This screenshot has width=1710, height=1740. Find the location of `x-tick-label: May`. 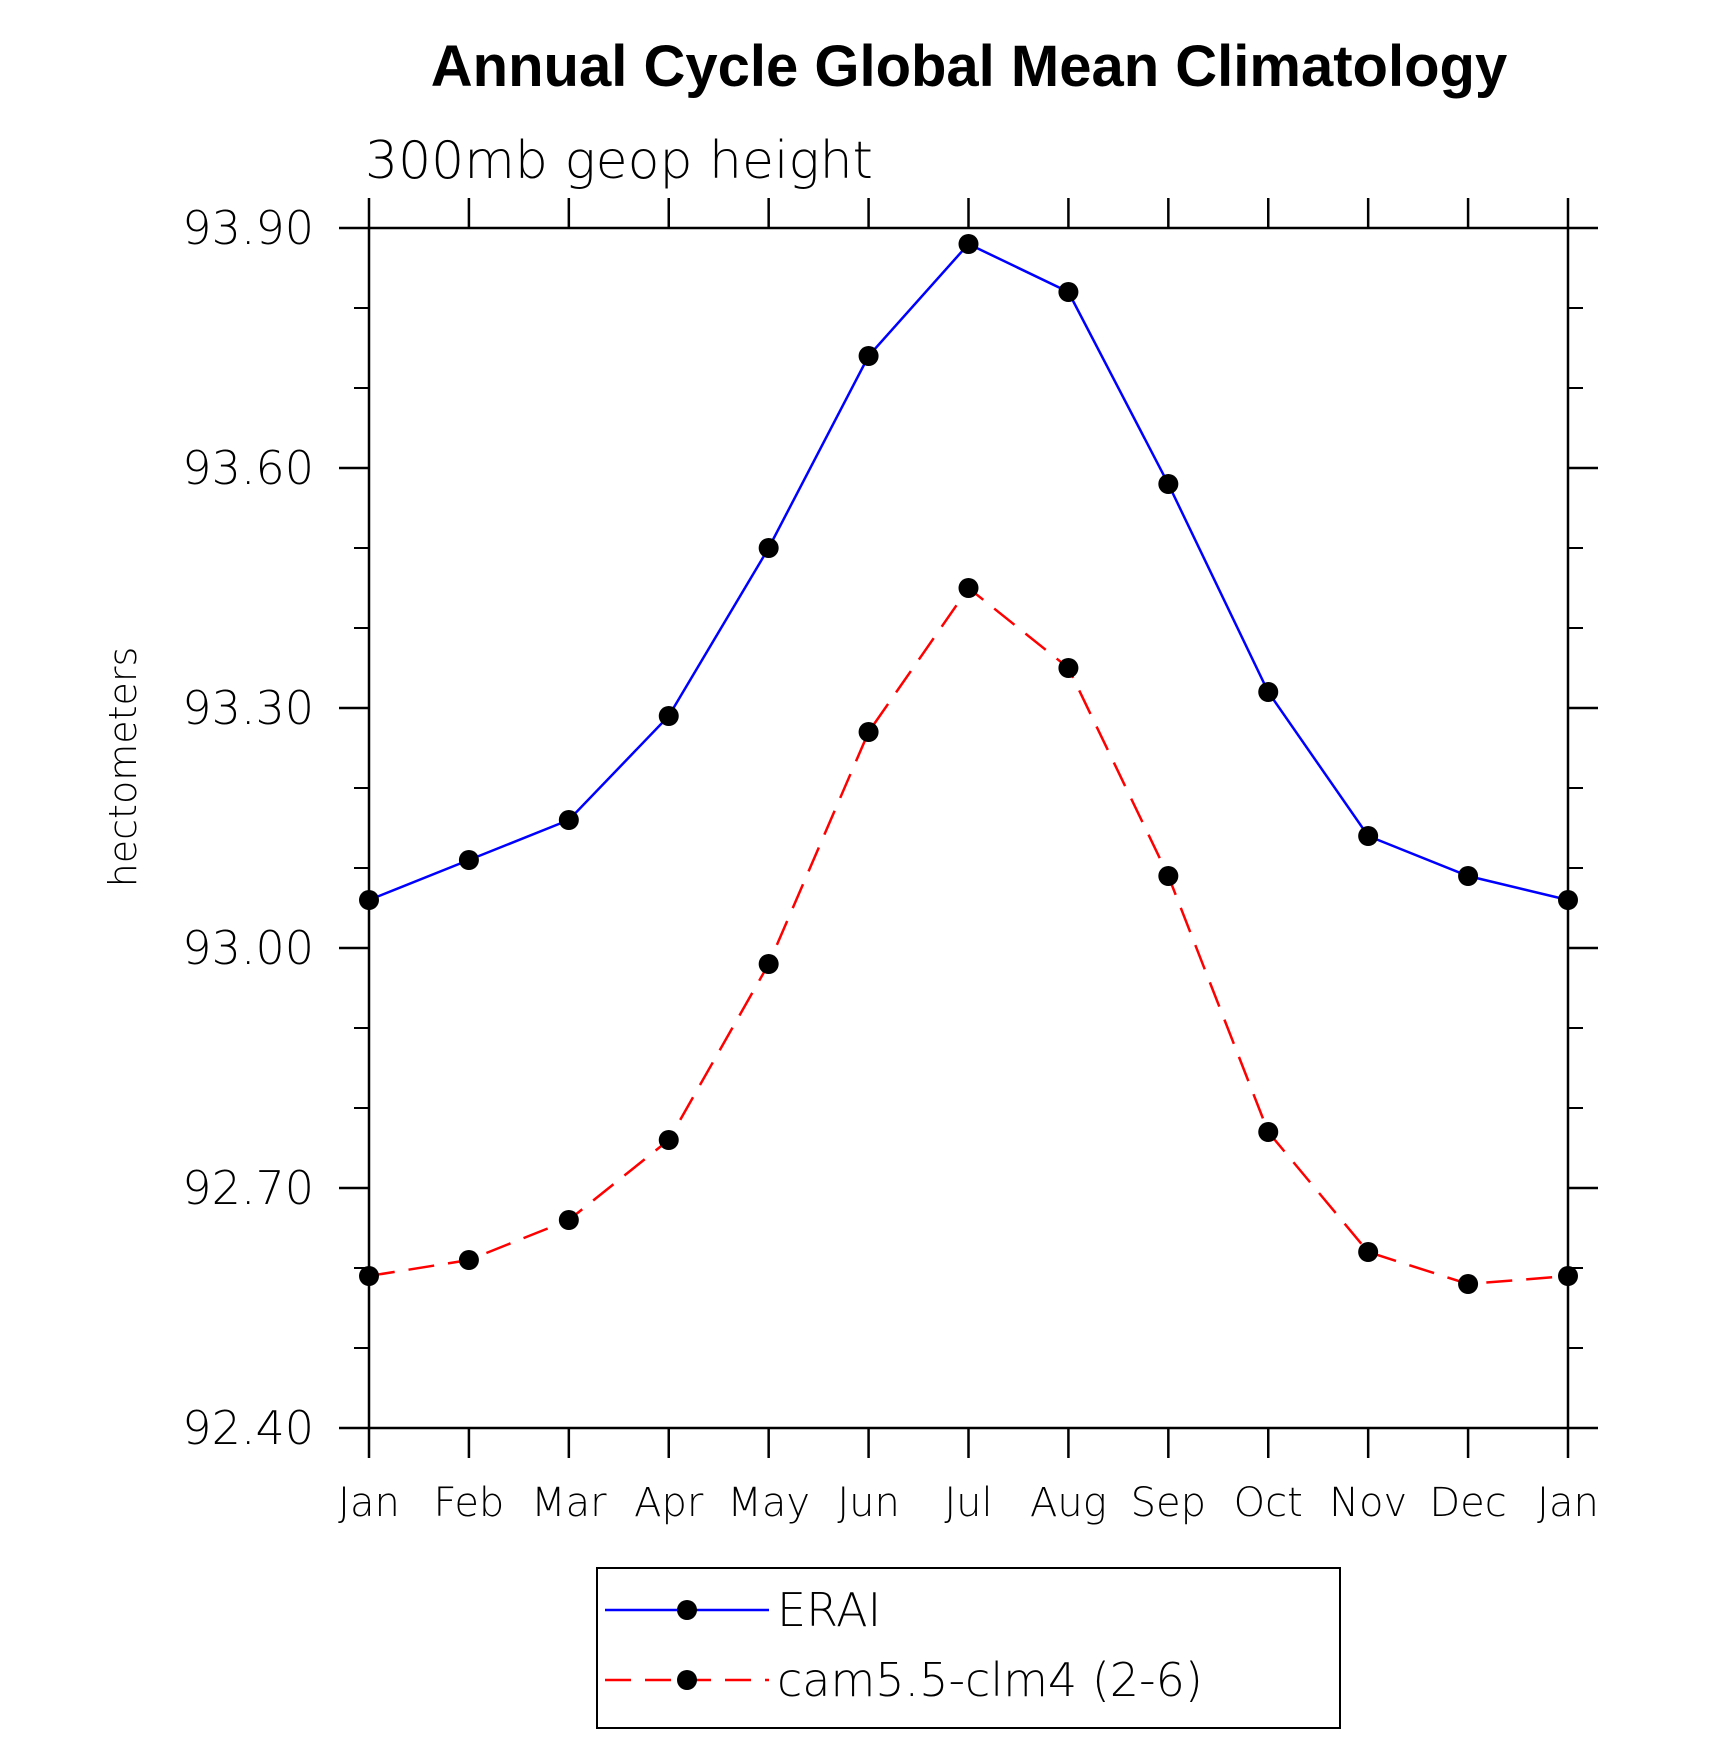

x-tick-label: May is located at coordinates (768, 1503).